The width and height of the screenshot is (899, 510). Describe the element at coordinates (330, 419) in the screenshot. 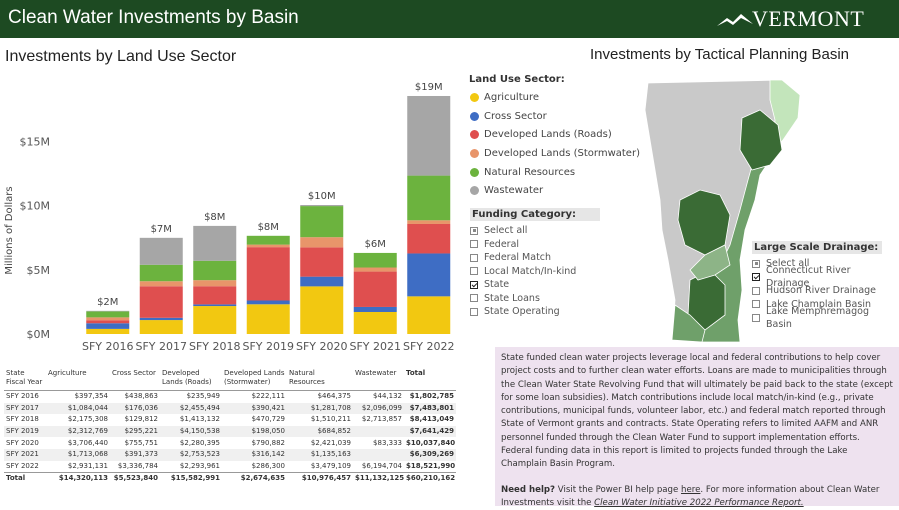

I see `table-cell: $1,510,211` at that location.